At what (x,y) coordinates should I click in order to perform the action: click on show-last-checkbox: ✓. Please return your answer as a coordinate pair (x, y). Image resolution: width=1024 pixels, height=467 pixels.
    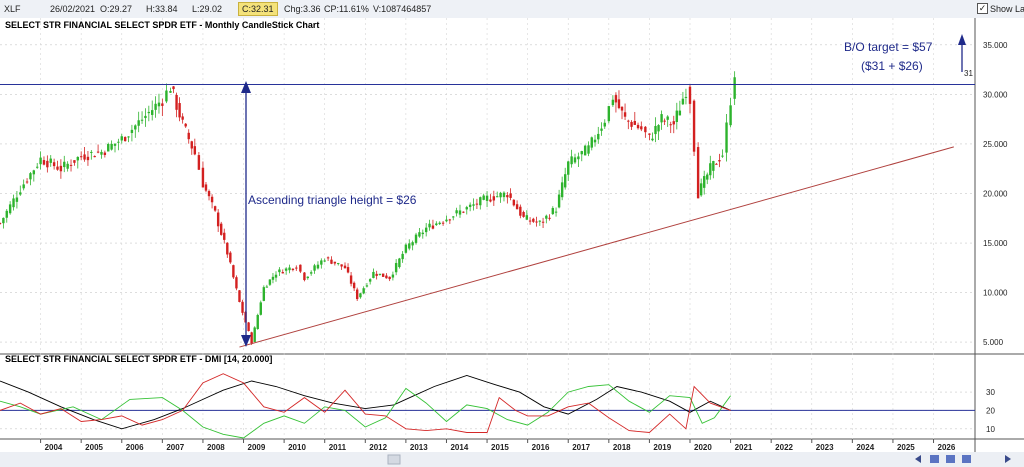
    Looking at the image, I should click on (982, 8).